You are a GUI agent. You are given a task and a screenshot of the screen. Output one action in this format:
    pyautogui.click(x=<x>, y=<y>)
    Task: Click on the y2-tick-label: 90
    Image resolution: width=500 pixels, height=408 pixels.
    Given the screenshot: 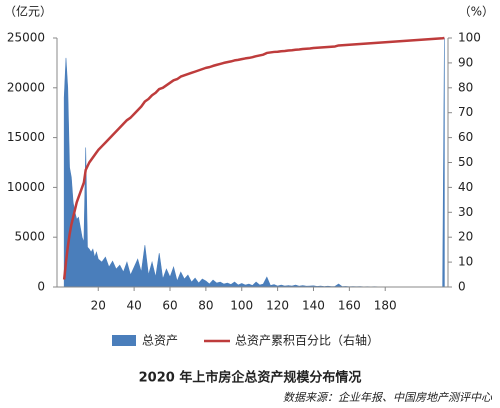 What is the action you would take?
    pyautogui.click(x=465, y=62)
    